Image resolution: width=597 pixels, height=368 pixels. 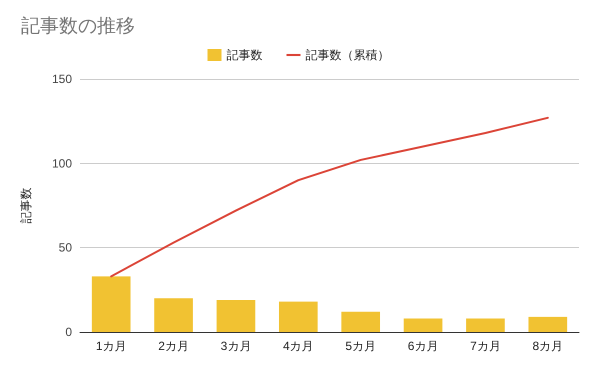 I want to click on y-tick-label: 0, so click(x=68, y=332).